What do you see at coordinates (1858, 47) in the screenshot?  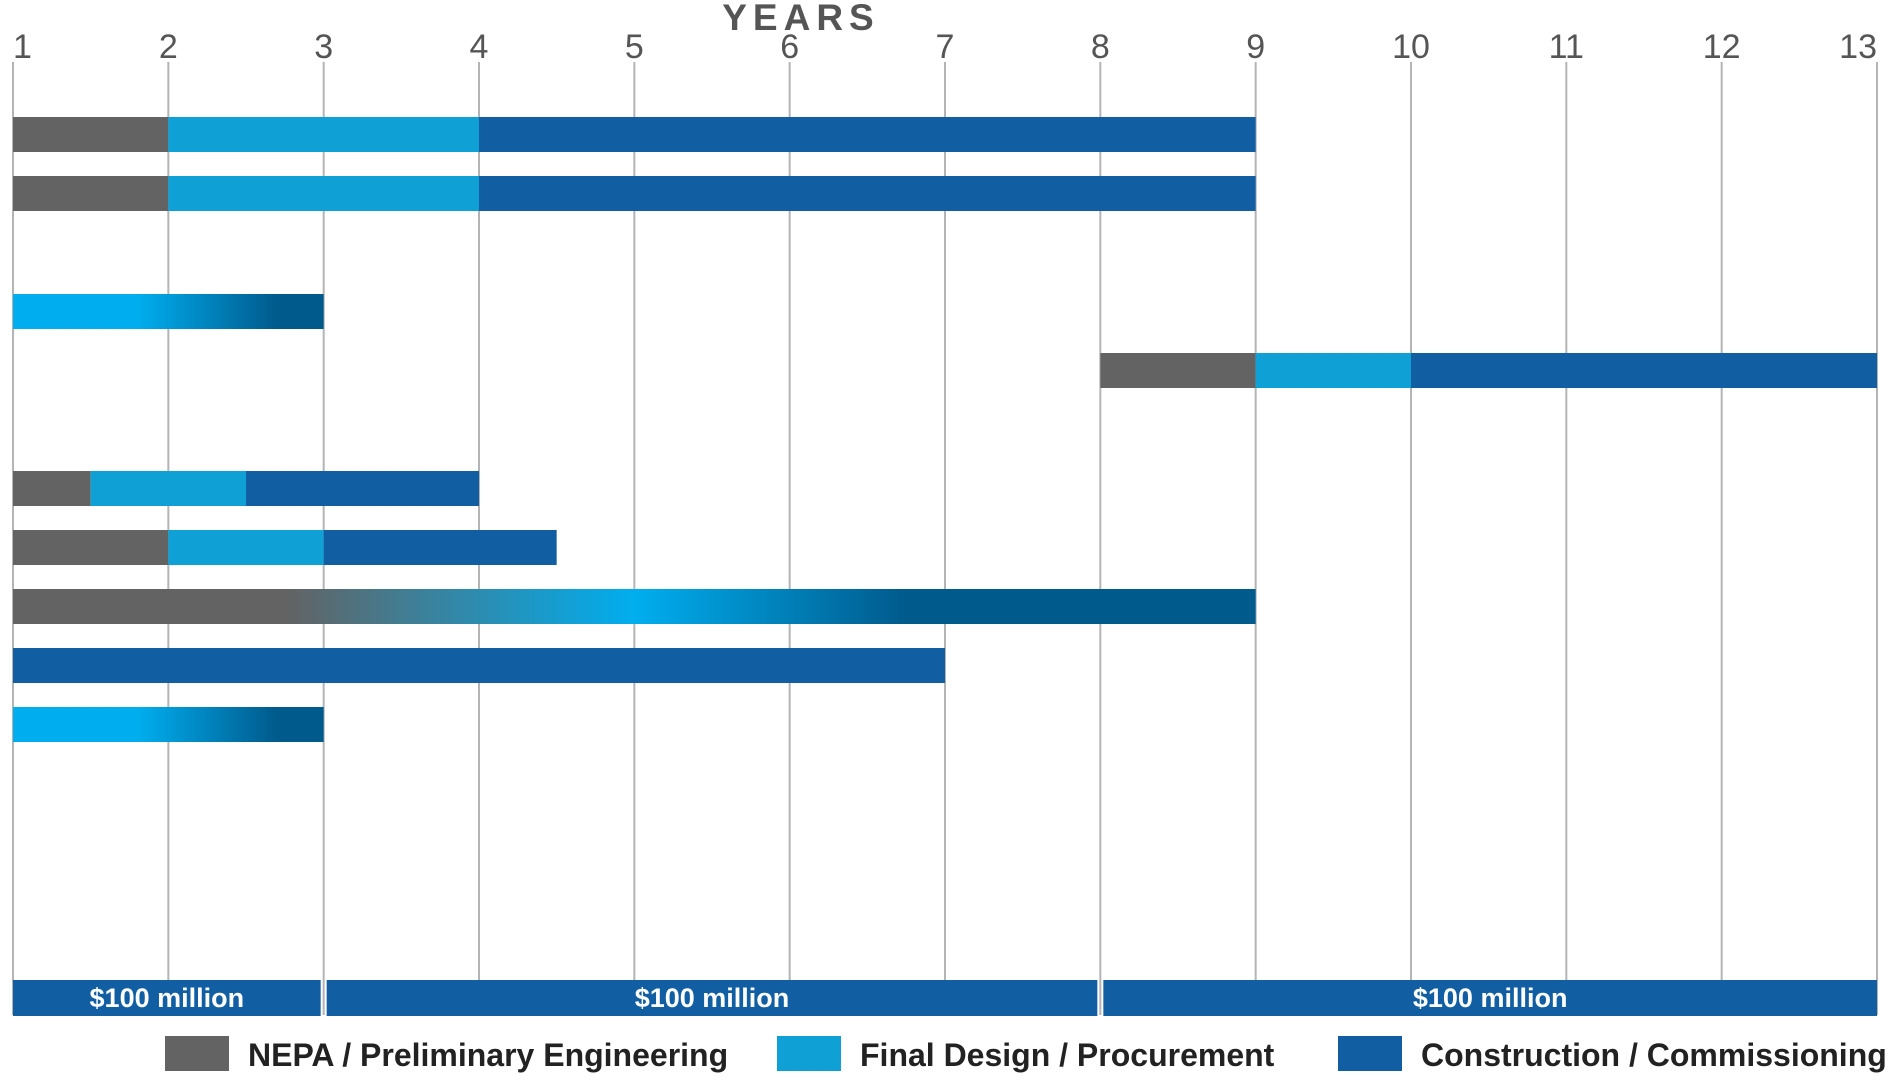 I see `x-tick-label: 13` at bounding box center [1858, 47].